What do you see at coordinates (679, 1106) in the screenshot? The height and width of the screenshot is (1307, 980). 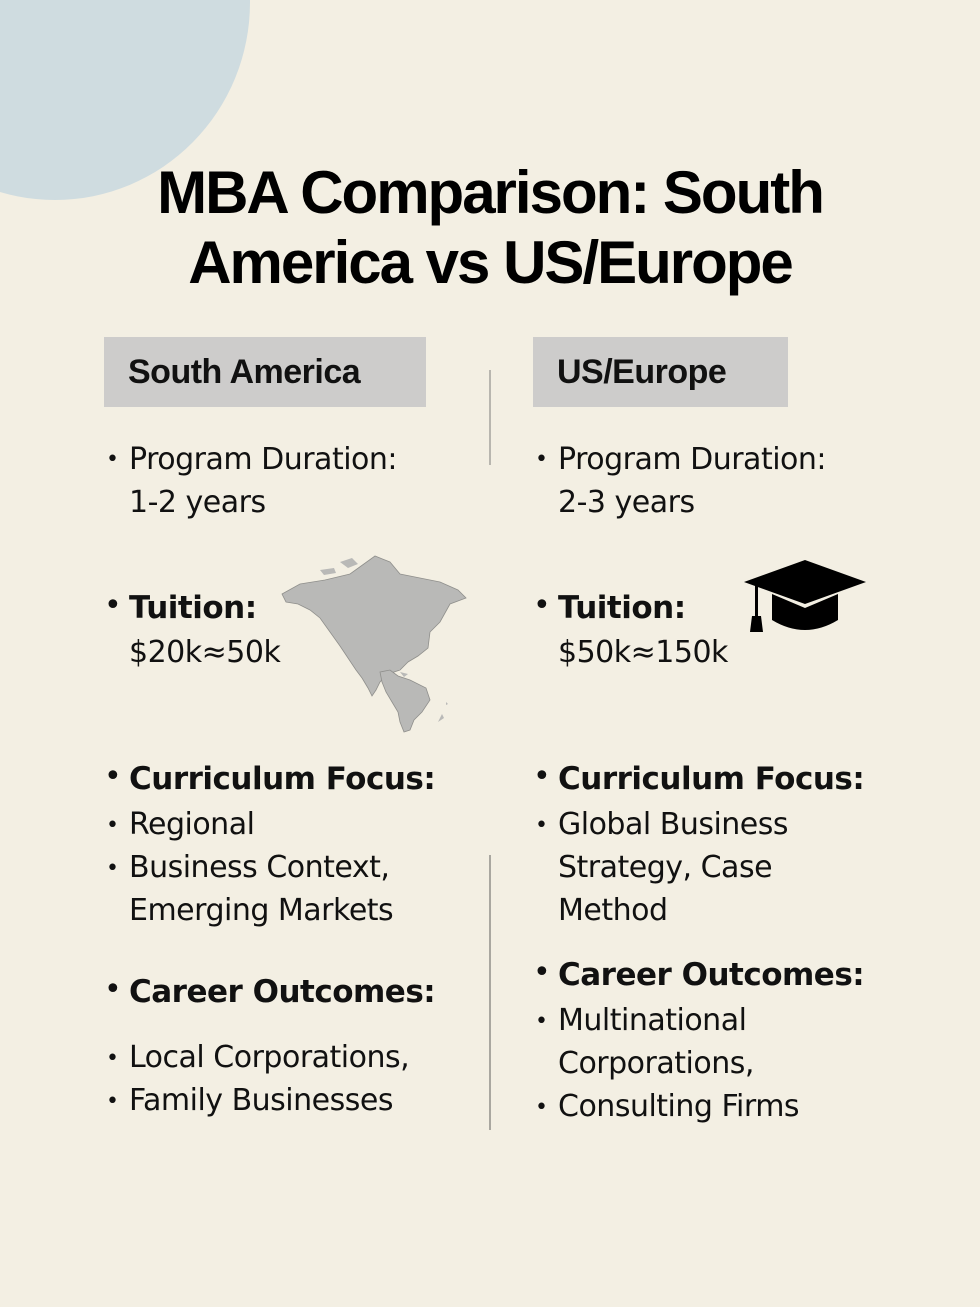 I see `career-item: Consulting Firms` at bounding box center [679, 1106].